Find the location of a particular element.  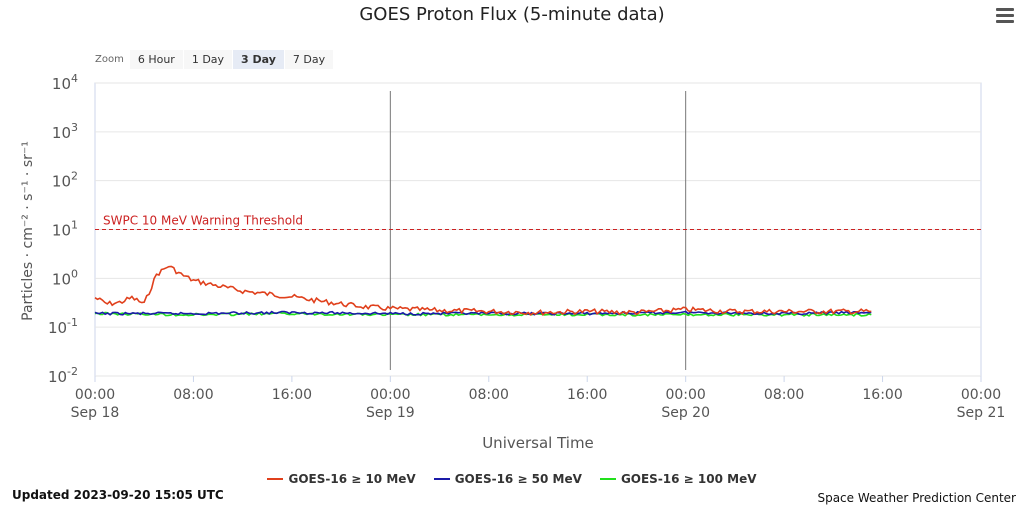

series-layer is located at coordinates (483, 291).